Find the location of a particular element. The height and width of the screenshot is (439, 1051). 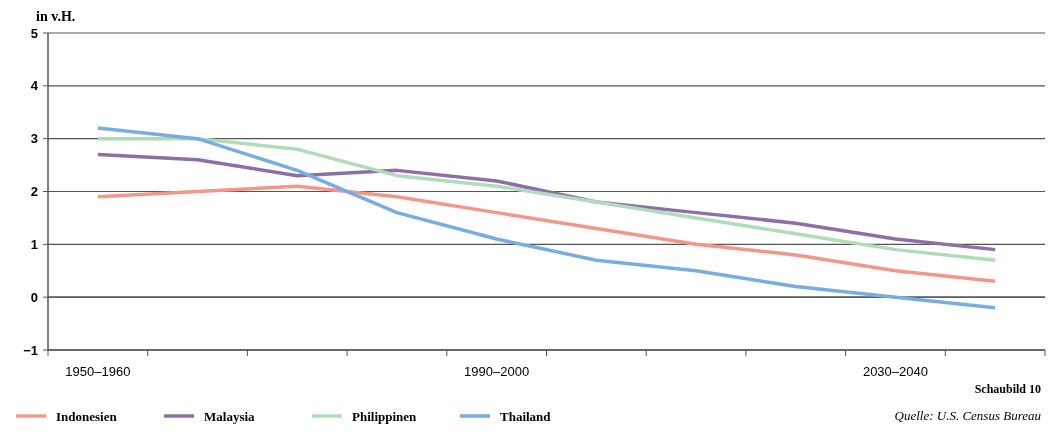

y-tick-label: 4 is located at coordinates (34, 86).